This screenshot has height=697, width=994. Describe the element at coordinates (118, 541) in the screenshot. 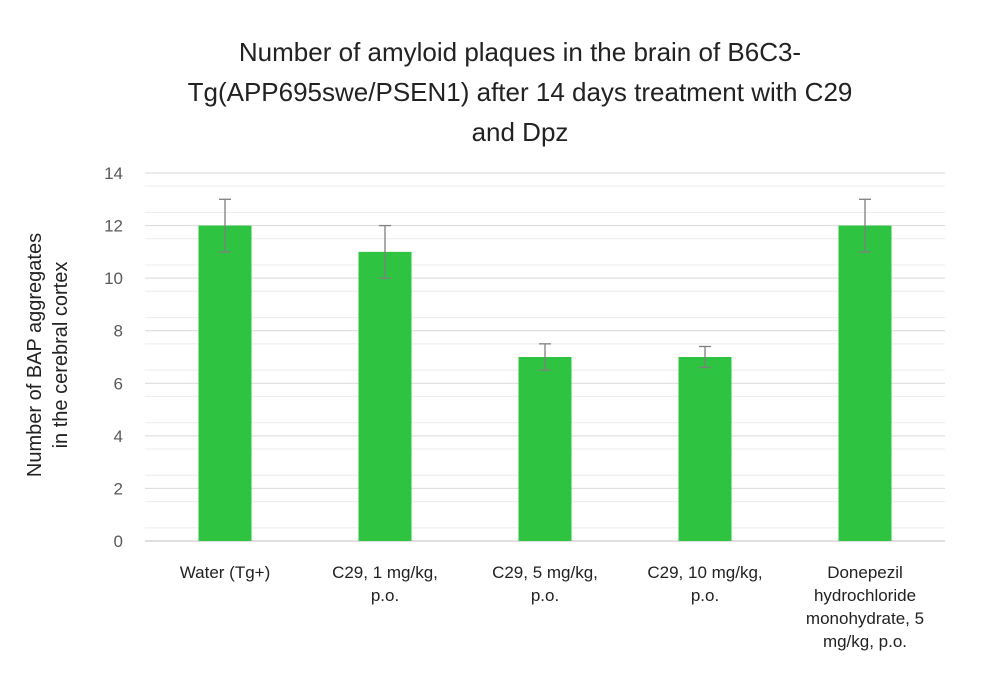

I see `y-tick-label: 0` at that location.